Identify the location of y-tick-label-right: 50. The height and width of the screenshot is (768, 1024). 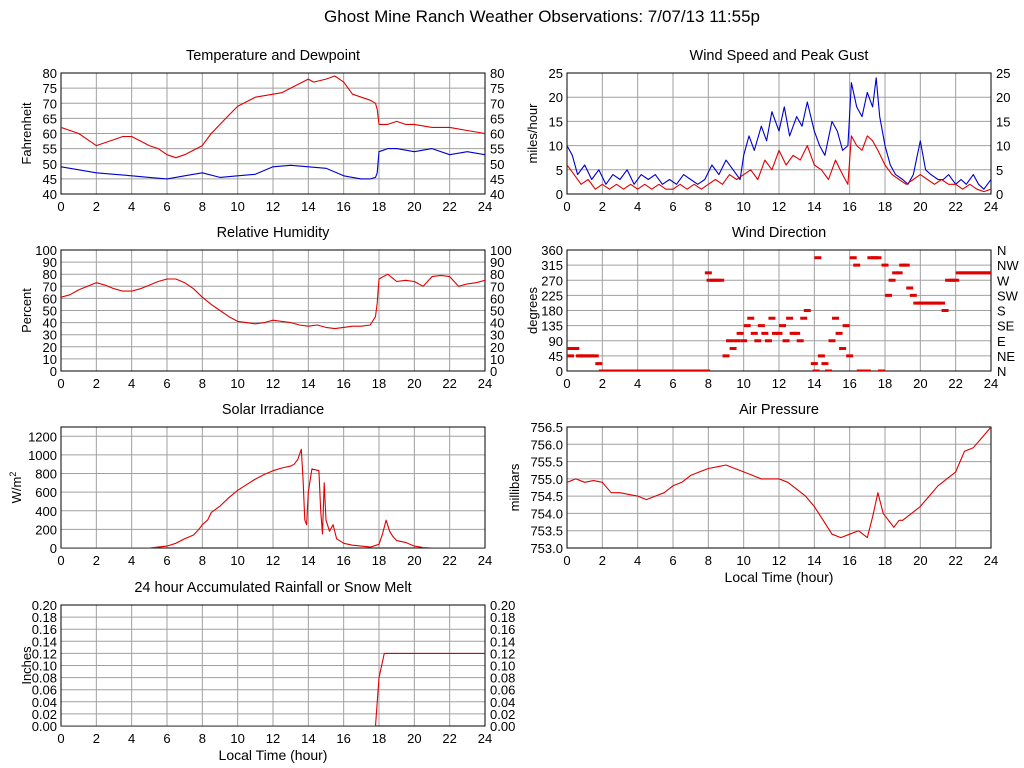
(497, 164).